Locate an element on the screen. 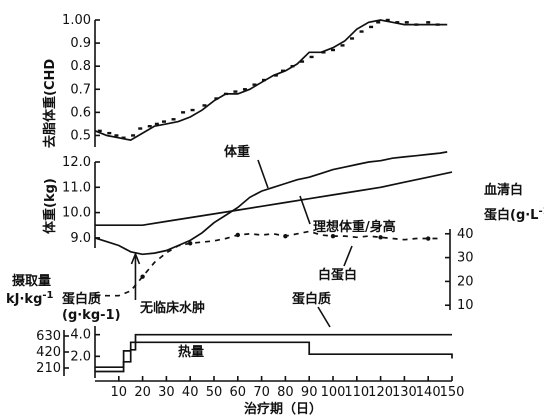 The image size is (544, 420). x-tick-label: 100 is located at coordinates (333, 392).